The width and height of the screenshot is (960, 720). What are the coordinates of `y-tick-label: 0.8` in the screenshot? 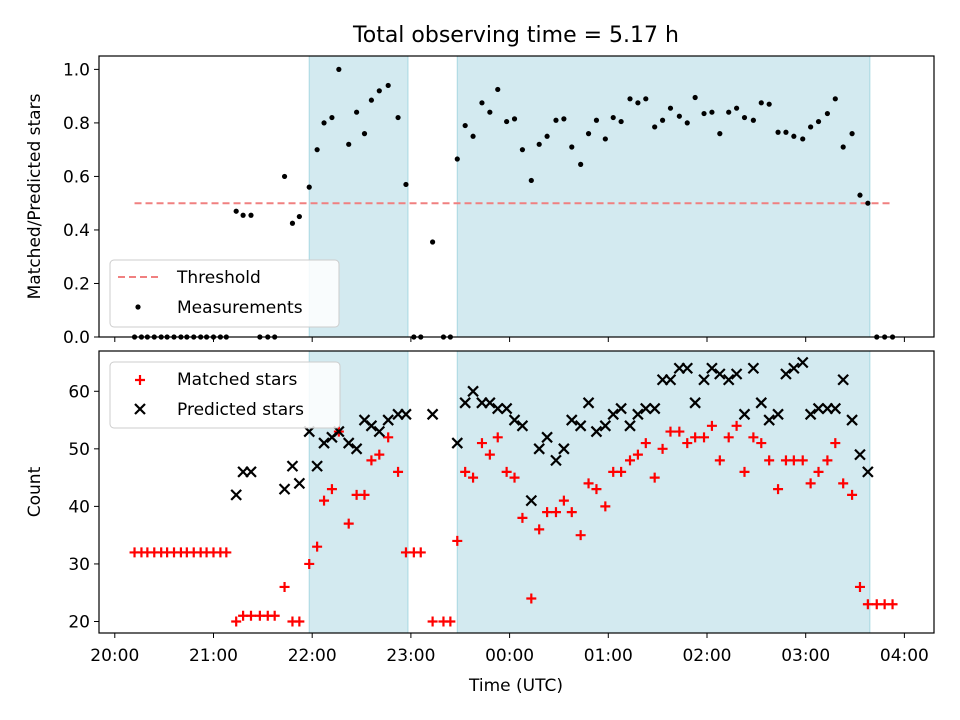 It's located at (76, 124).